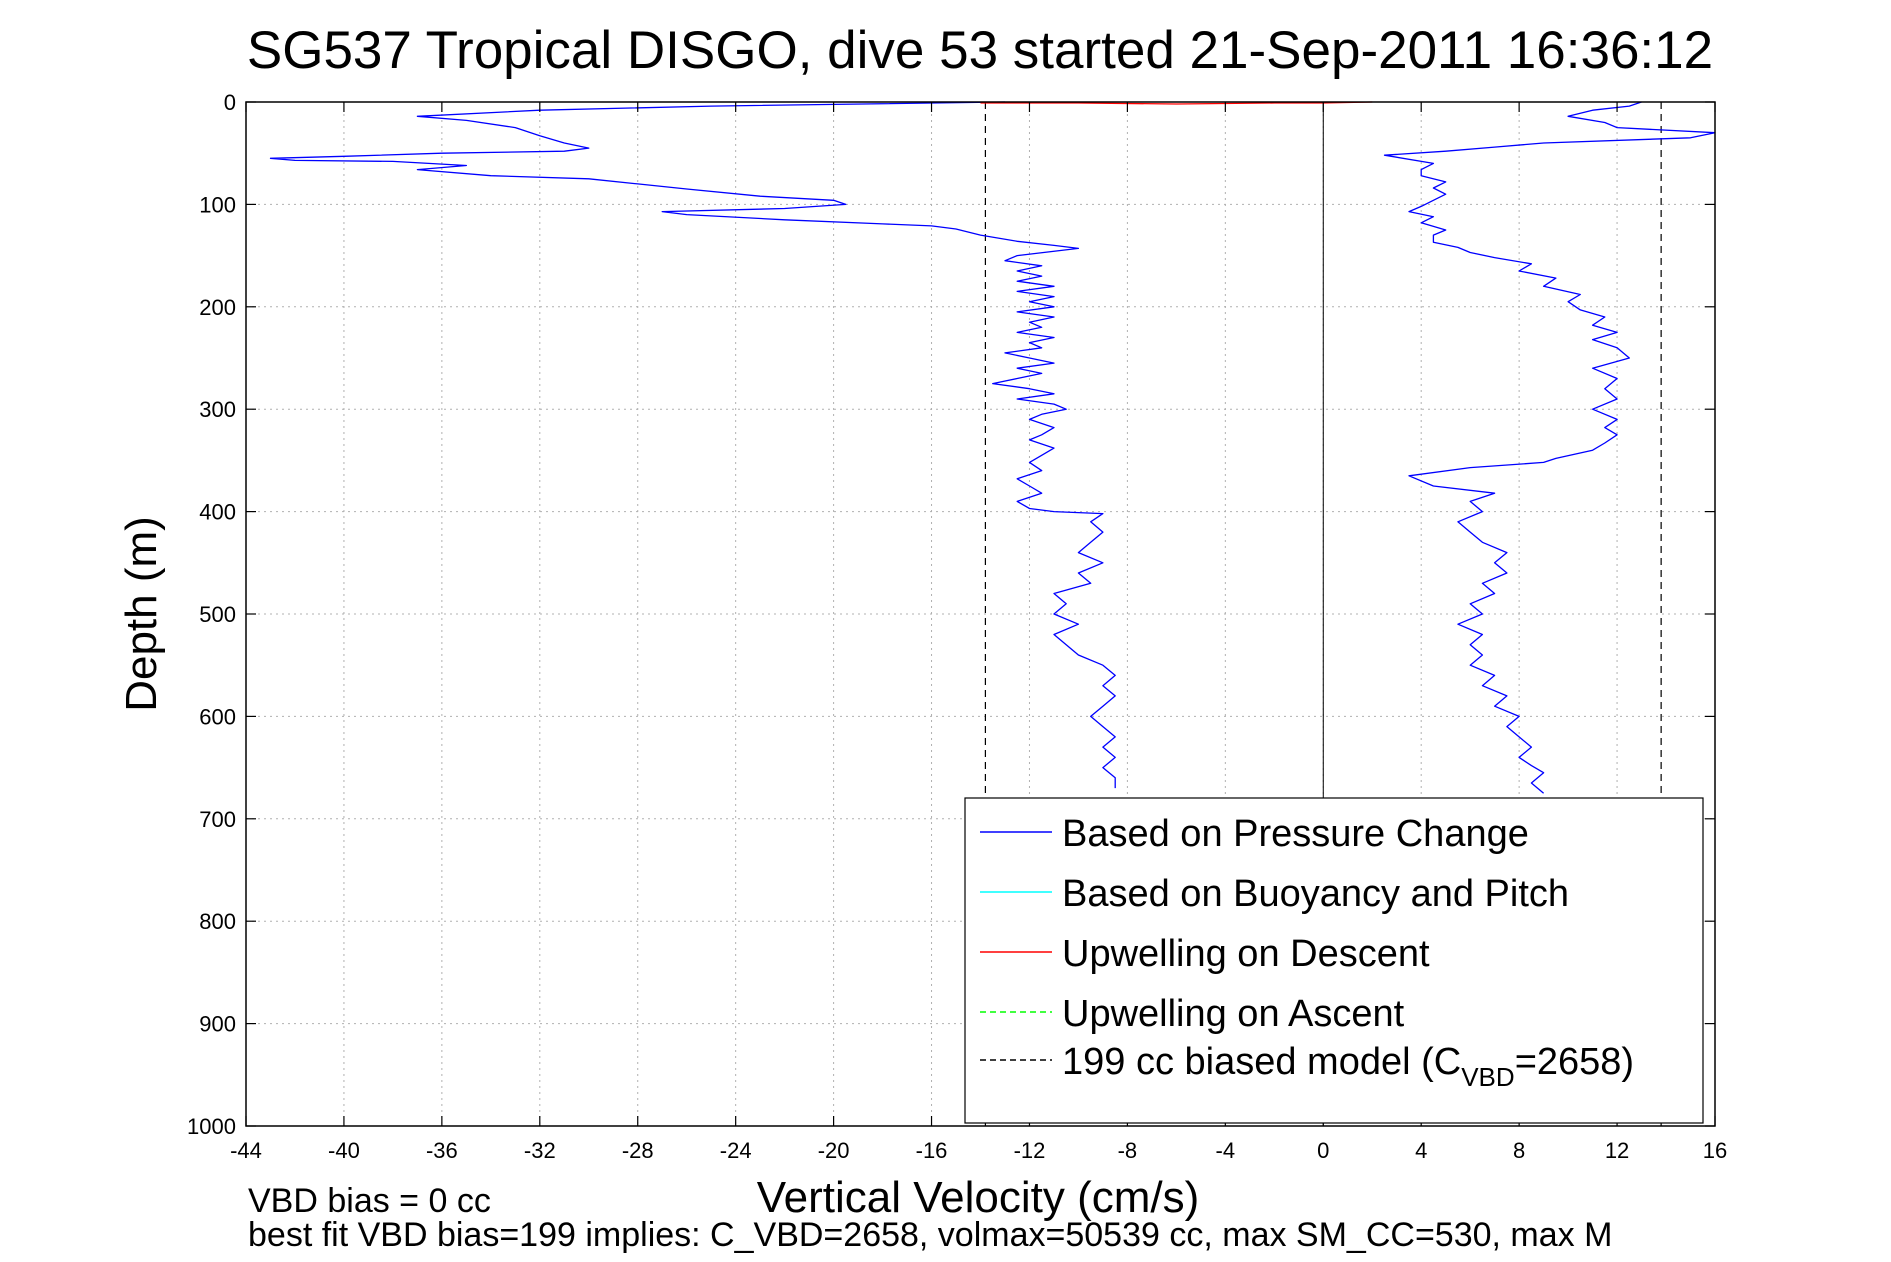 This screenshot has height=1262, width=1891. Describe the element at coordinates (217, 819) in the screenshot. I see `y-tick-label: 700` at that location.